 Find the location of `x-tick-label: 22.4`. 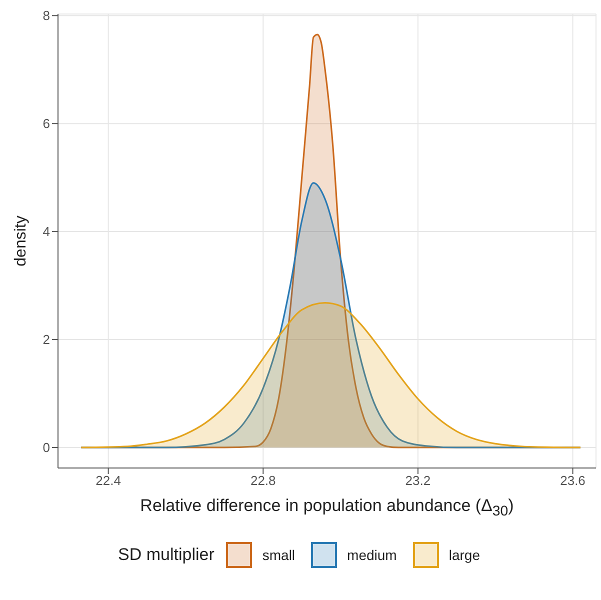

x-tick-label: 22.4 is located at coordinates (108, 480).